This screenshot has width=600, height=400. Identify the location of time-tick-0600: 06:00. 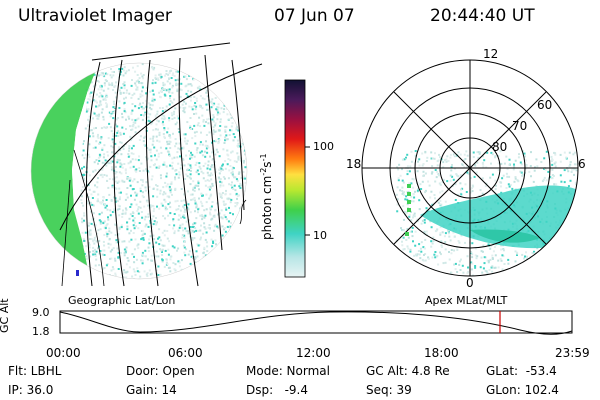
(185, 353).